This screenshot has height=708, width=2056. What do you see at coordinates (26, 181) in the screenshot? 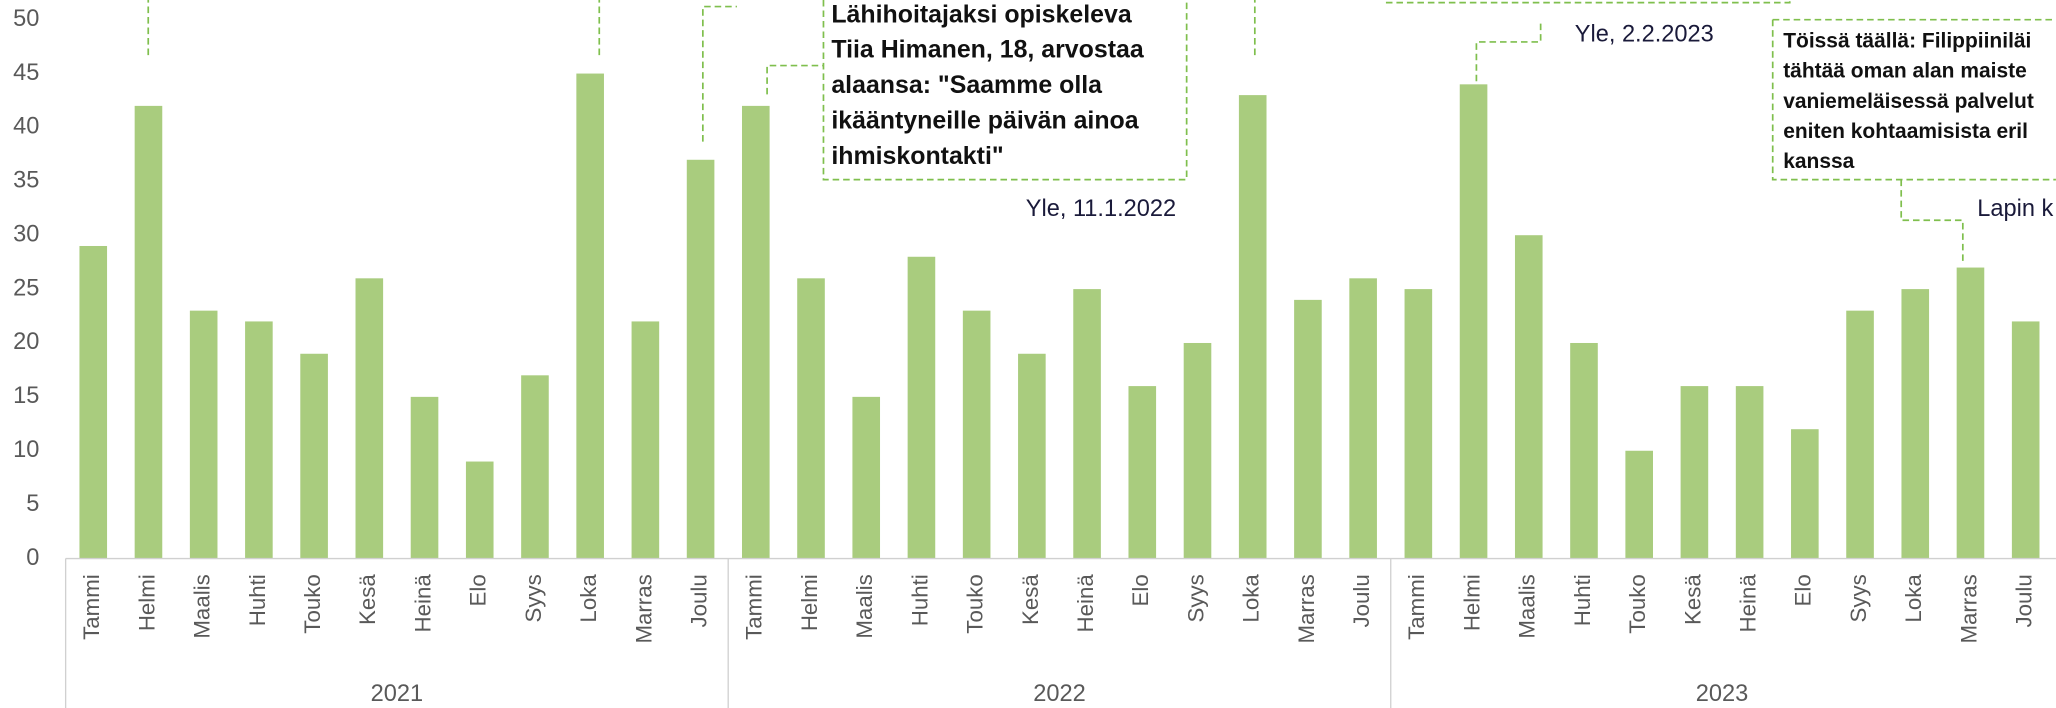
I see `y-tick-label: 35` at bounding box center [26, 181].